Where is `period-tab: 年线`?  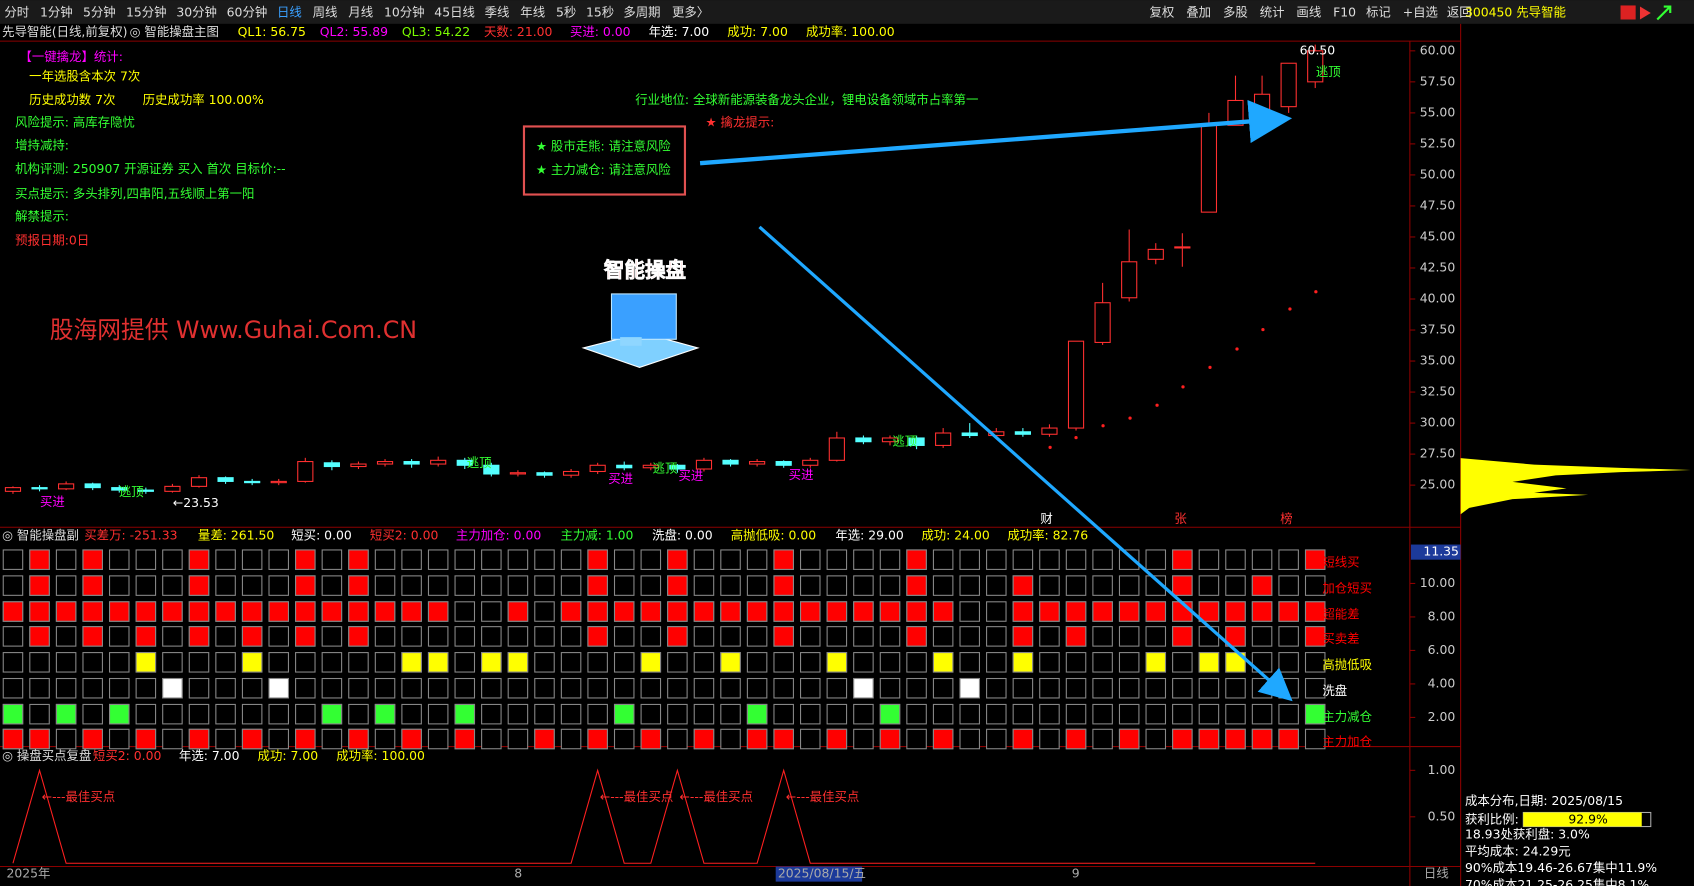 period-tab: 年线 is located at coordinates (532, 12).